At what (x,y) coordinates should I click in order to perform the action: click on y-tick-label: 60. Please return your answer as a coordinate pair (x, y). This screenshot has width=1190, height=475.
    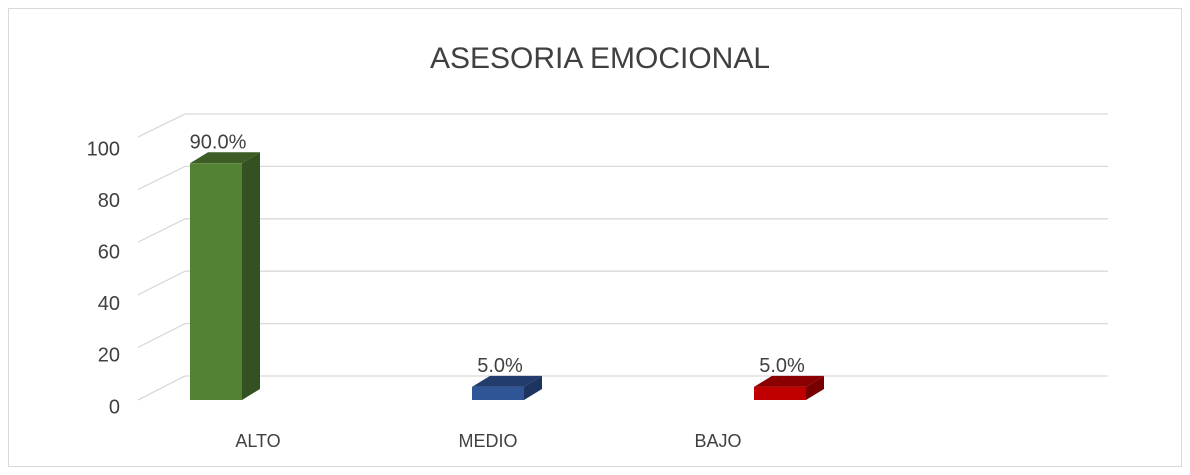
    Looking at the image, I should click on (109, 252).